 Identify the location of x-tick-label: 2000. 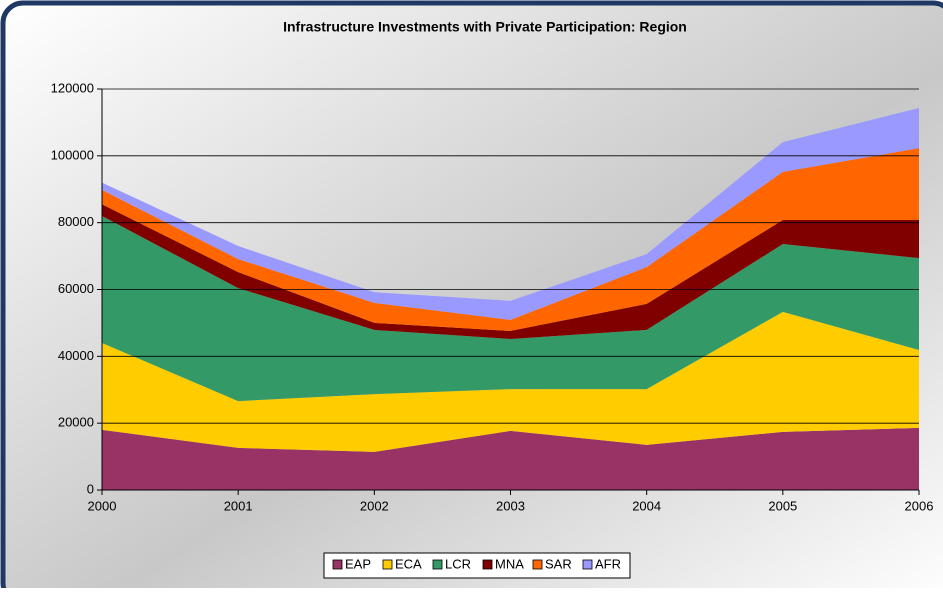
(102, 505).